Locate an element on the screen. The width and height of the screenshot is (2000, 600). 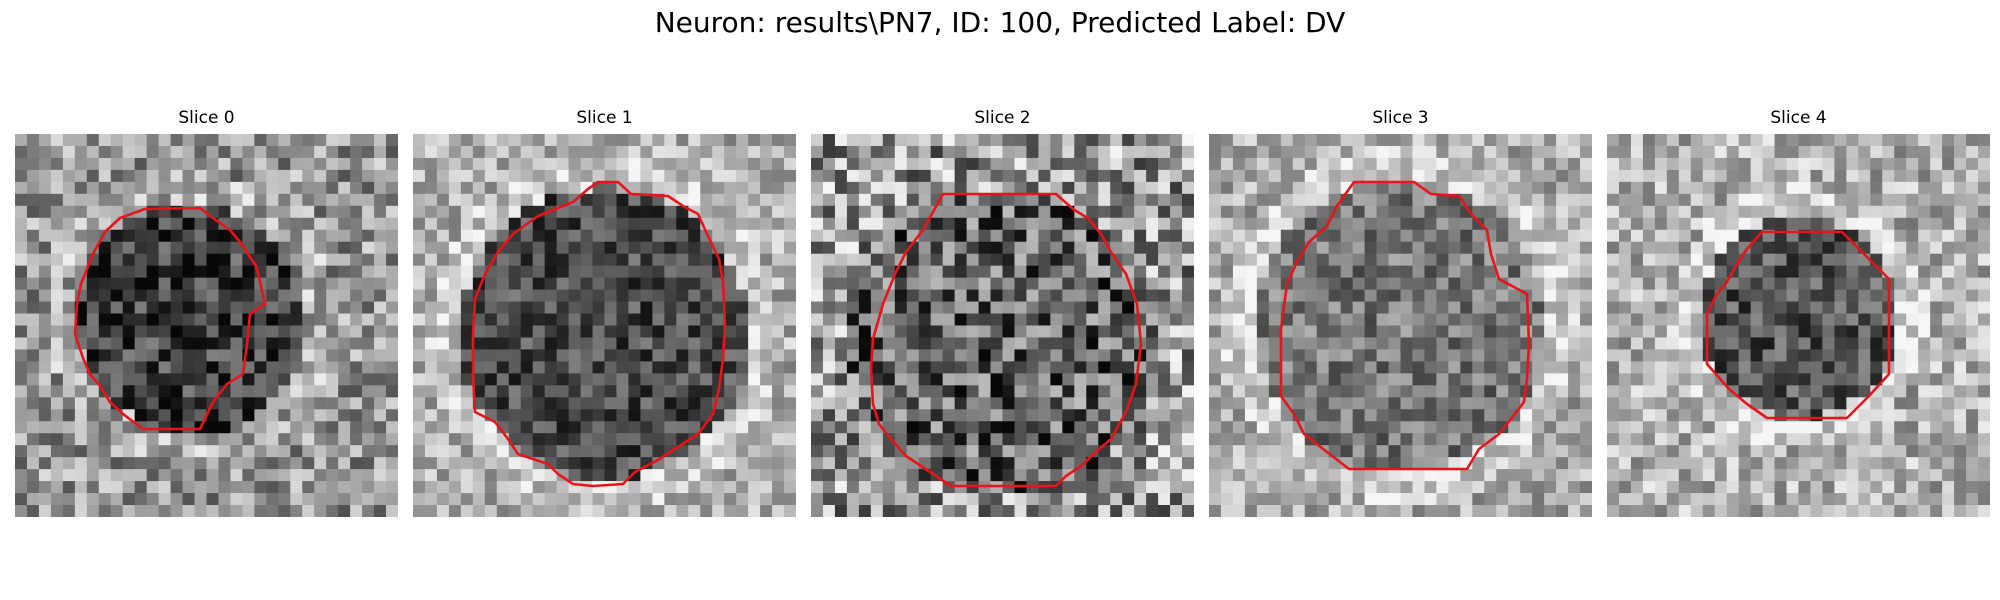
slice-title-4: Slice 4 is located at coordinates (1798, 118).